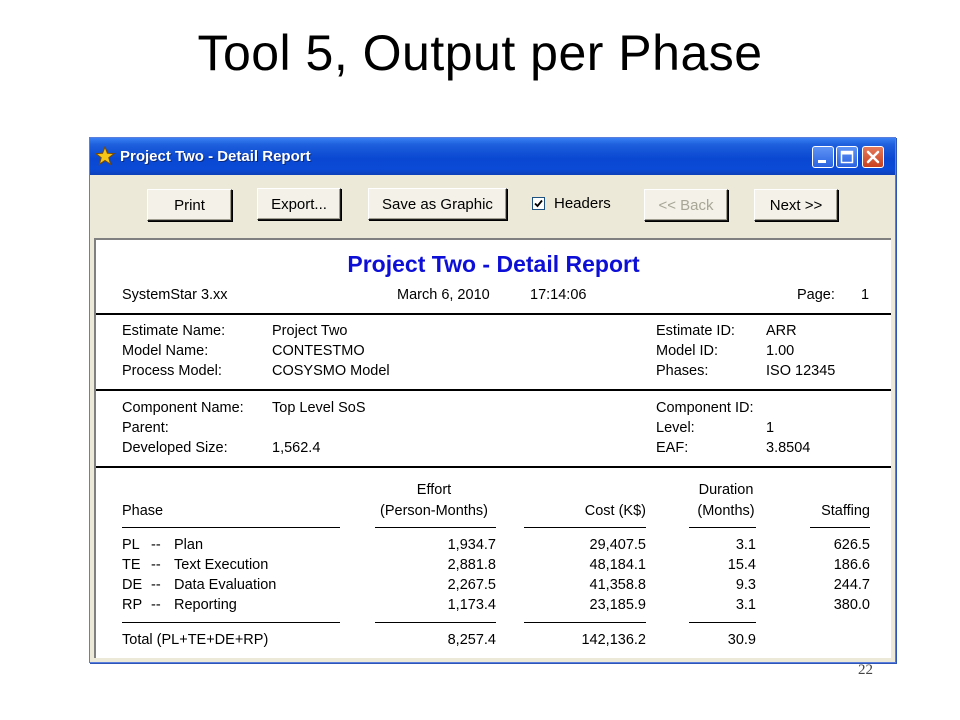 The height and width of the screenshot is (720, 960). What do you see at coordinates (105, 156) in the screenshot?
I see `star-icon` at bounding box center [105, 156].